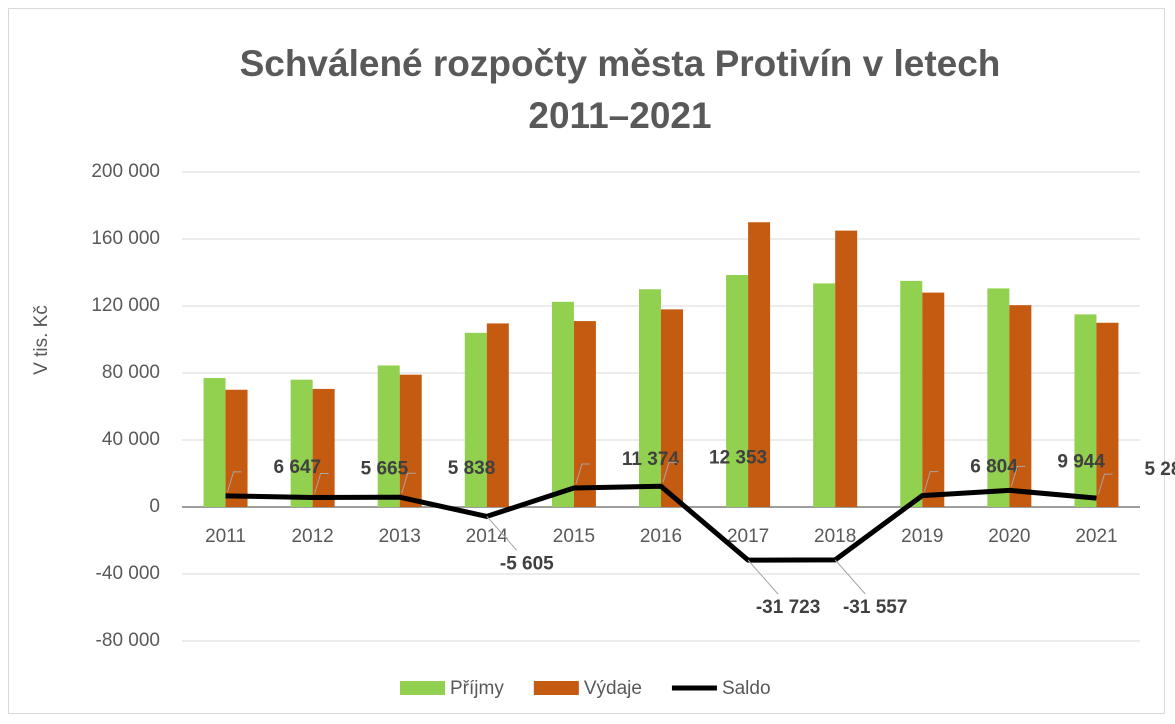 The height and width of the screenshot is (724, 1175). I want to click on y-tick-label: 160 000, so click(125, 238).